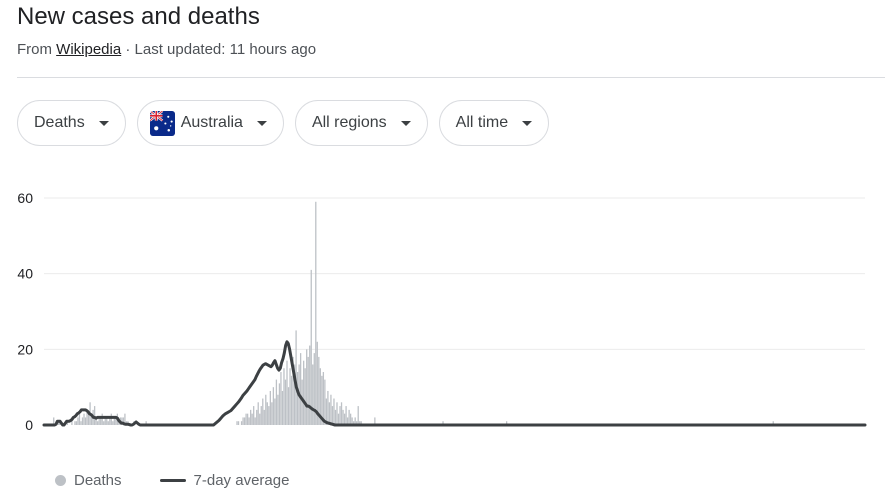 Image resolution: width=885 pixels, height=497 pixels. Describe the element at coordinates (451, 77) in the screenshot. I see `divider` at that location.